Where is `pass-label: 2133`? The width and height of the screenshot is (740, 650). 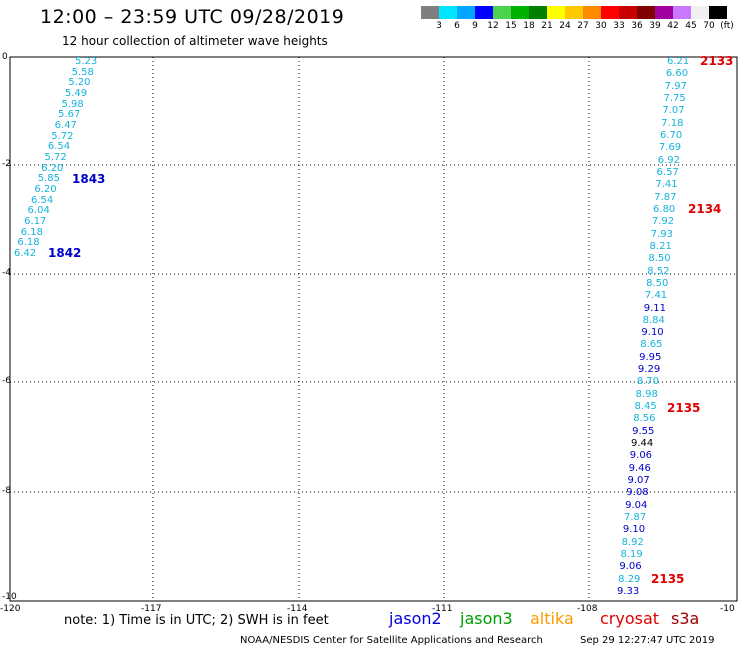
pass-label: 2133 is located at coordinates (717, 61).